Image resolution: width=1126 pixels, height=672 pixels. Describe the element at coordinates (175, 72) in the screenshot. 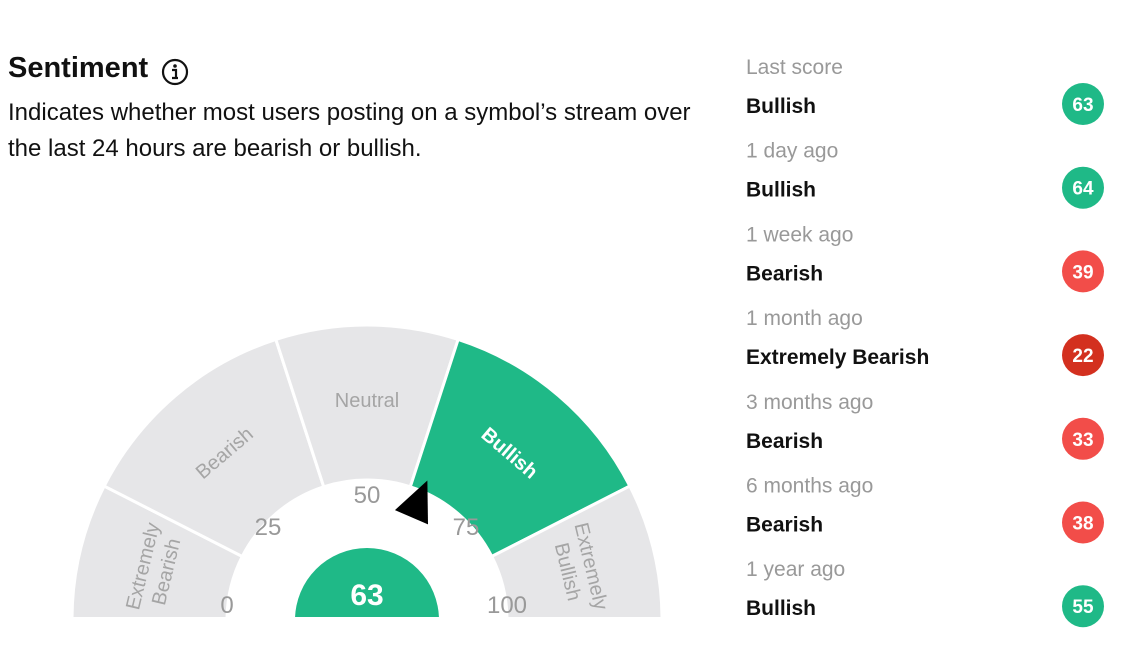

I see `info-icon` at that location.